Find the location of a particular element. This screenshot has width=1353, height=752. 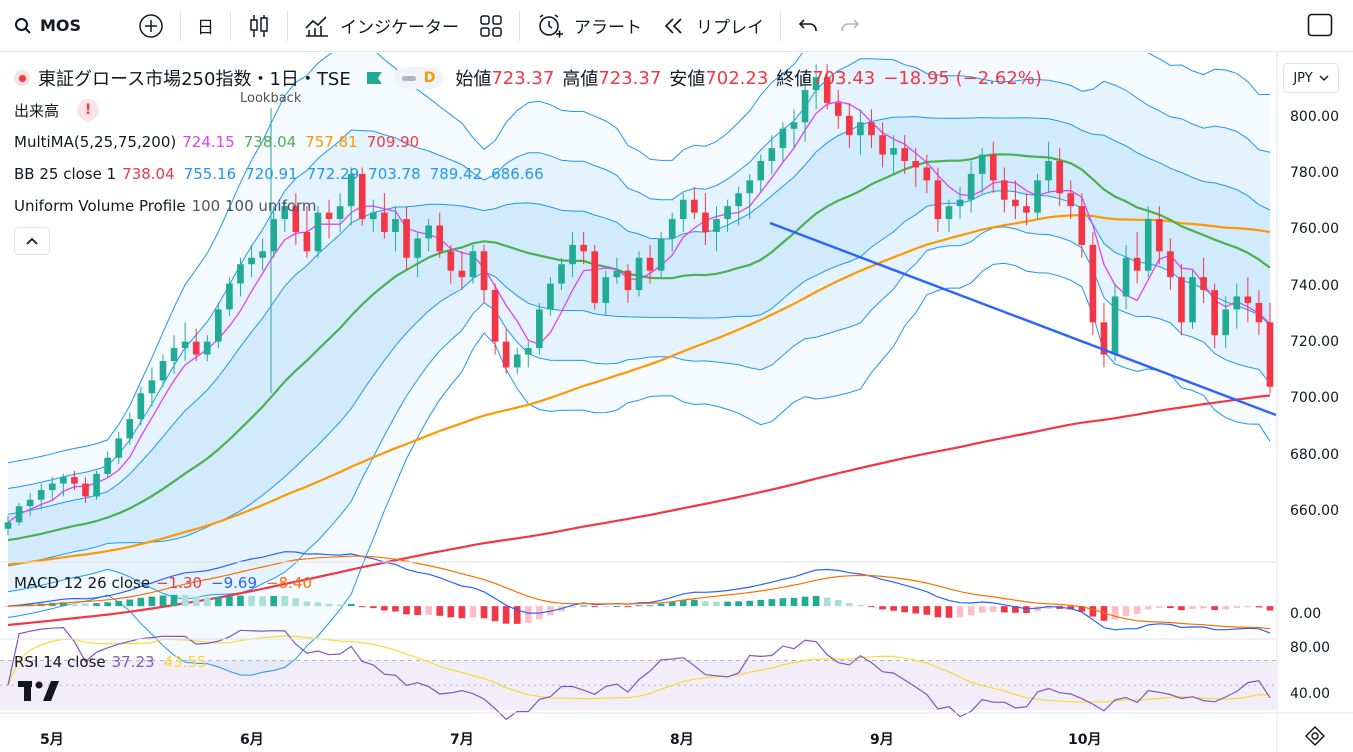

macd-signal-line is located at coordinates (639, 592).